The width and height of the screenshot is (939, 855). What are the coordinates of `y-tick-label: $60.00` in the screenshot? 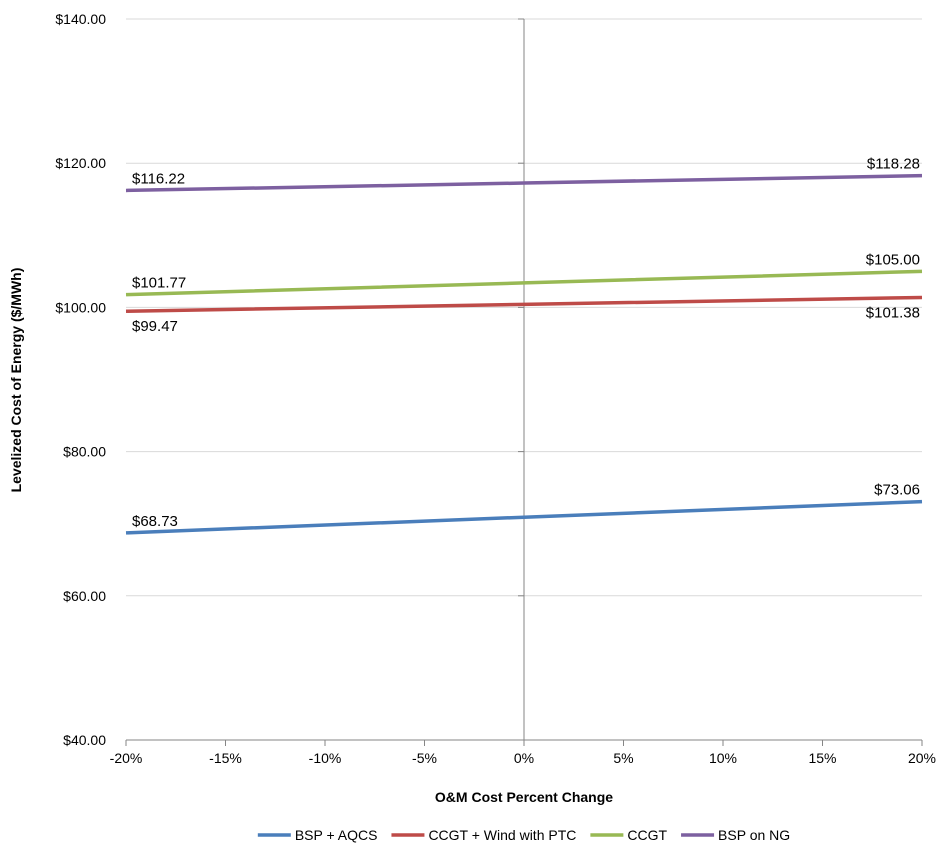 It's located at (84, 596).